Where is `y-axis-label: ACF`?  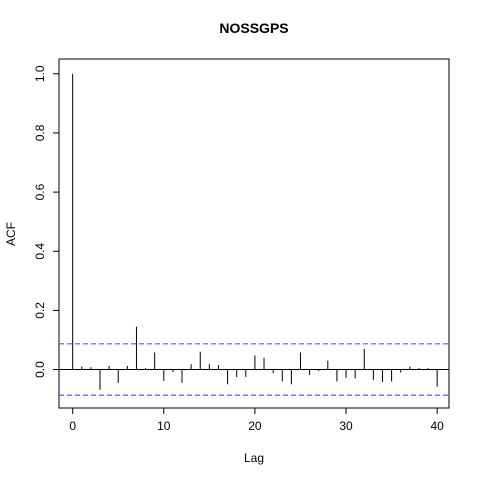 y-axis-label: ACF is located at coordinates (11, 234).